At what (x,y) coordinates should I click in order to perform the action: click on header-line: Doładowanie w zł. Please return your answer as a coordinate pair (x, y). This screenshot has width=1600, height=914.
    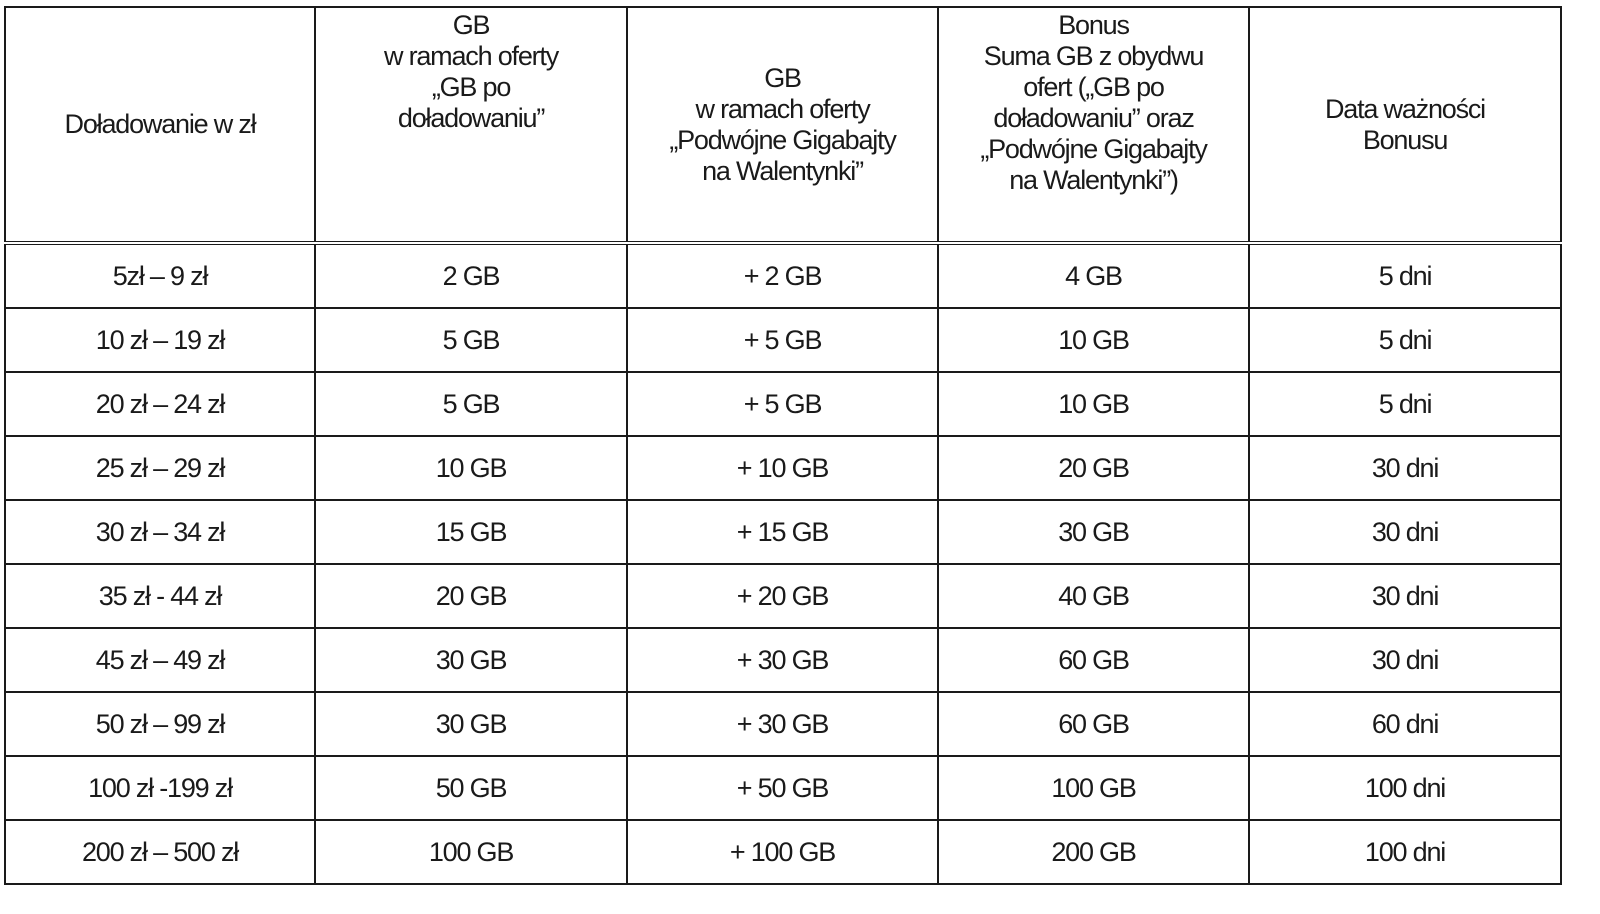
    Looking at the image, I should click on (160, 124).